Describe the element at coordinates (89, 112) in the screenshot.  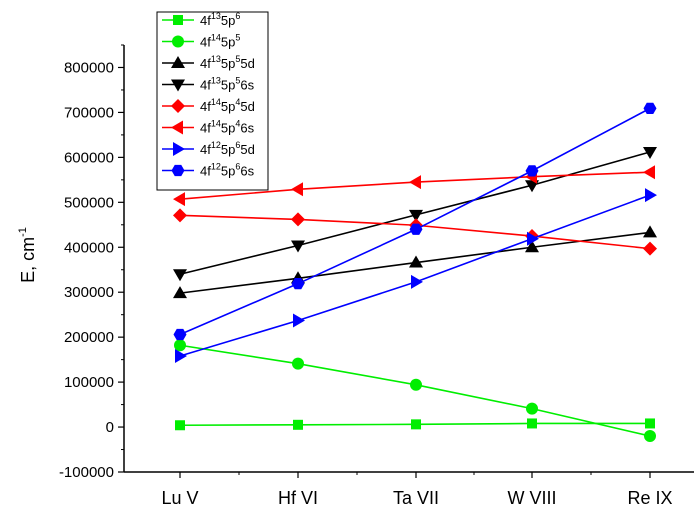
I see `y-tick-label: 700000` at that location.